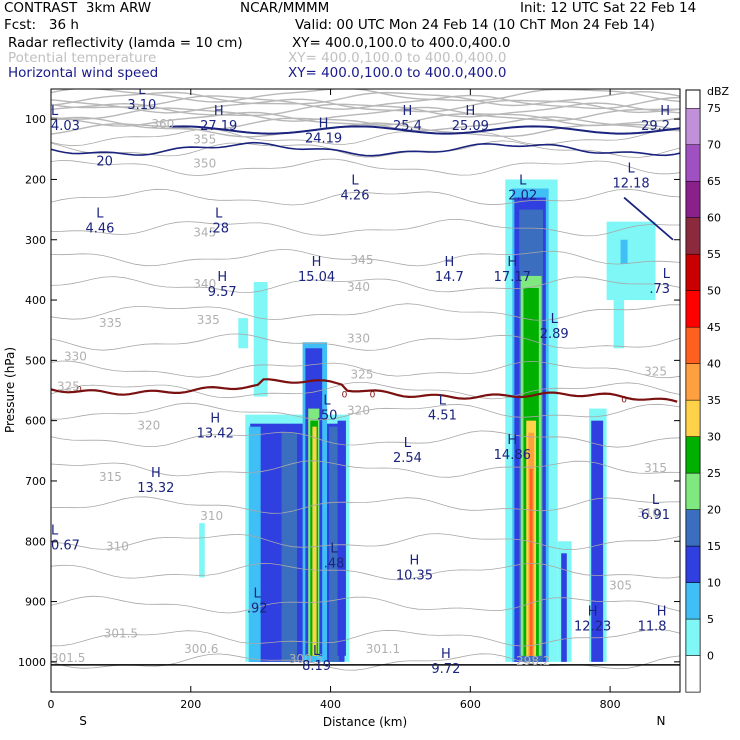 The width and height of the screenshot is (740, 740). Describe the element at coordinates (397, 73) in the screenshot. I see `field-wind-xy: XY= 400.0,100.0 to 400.0,400.0` at that location.